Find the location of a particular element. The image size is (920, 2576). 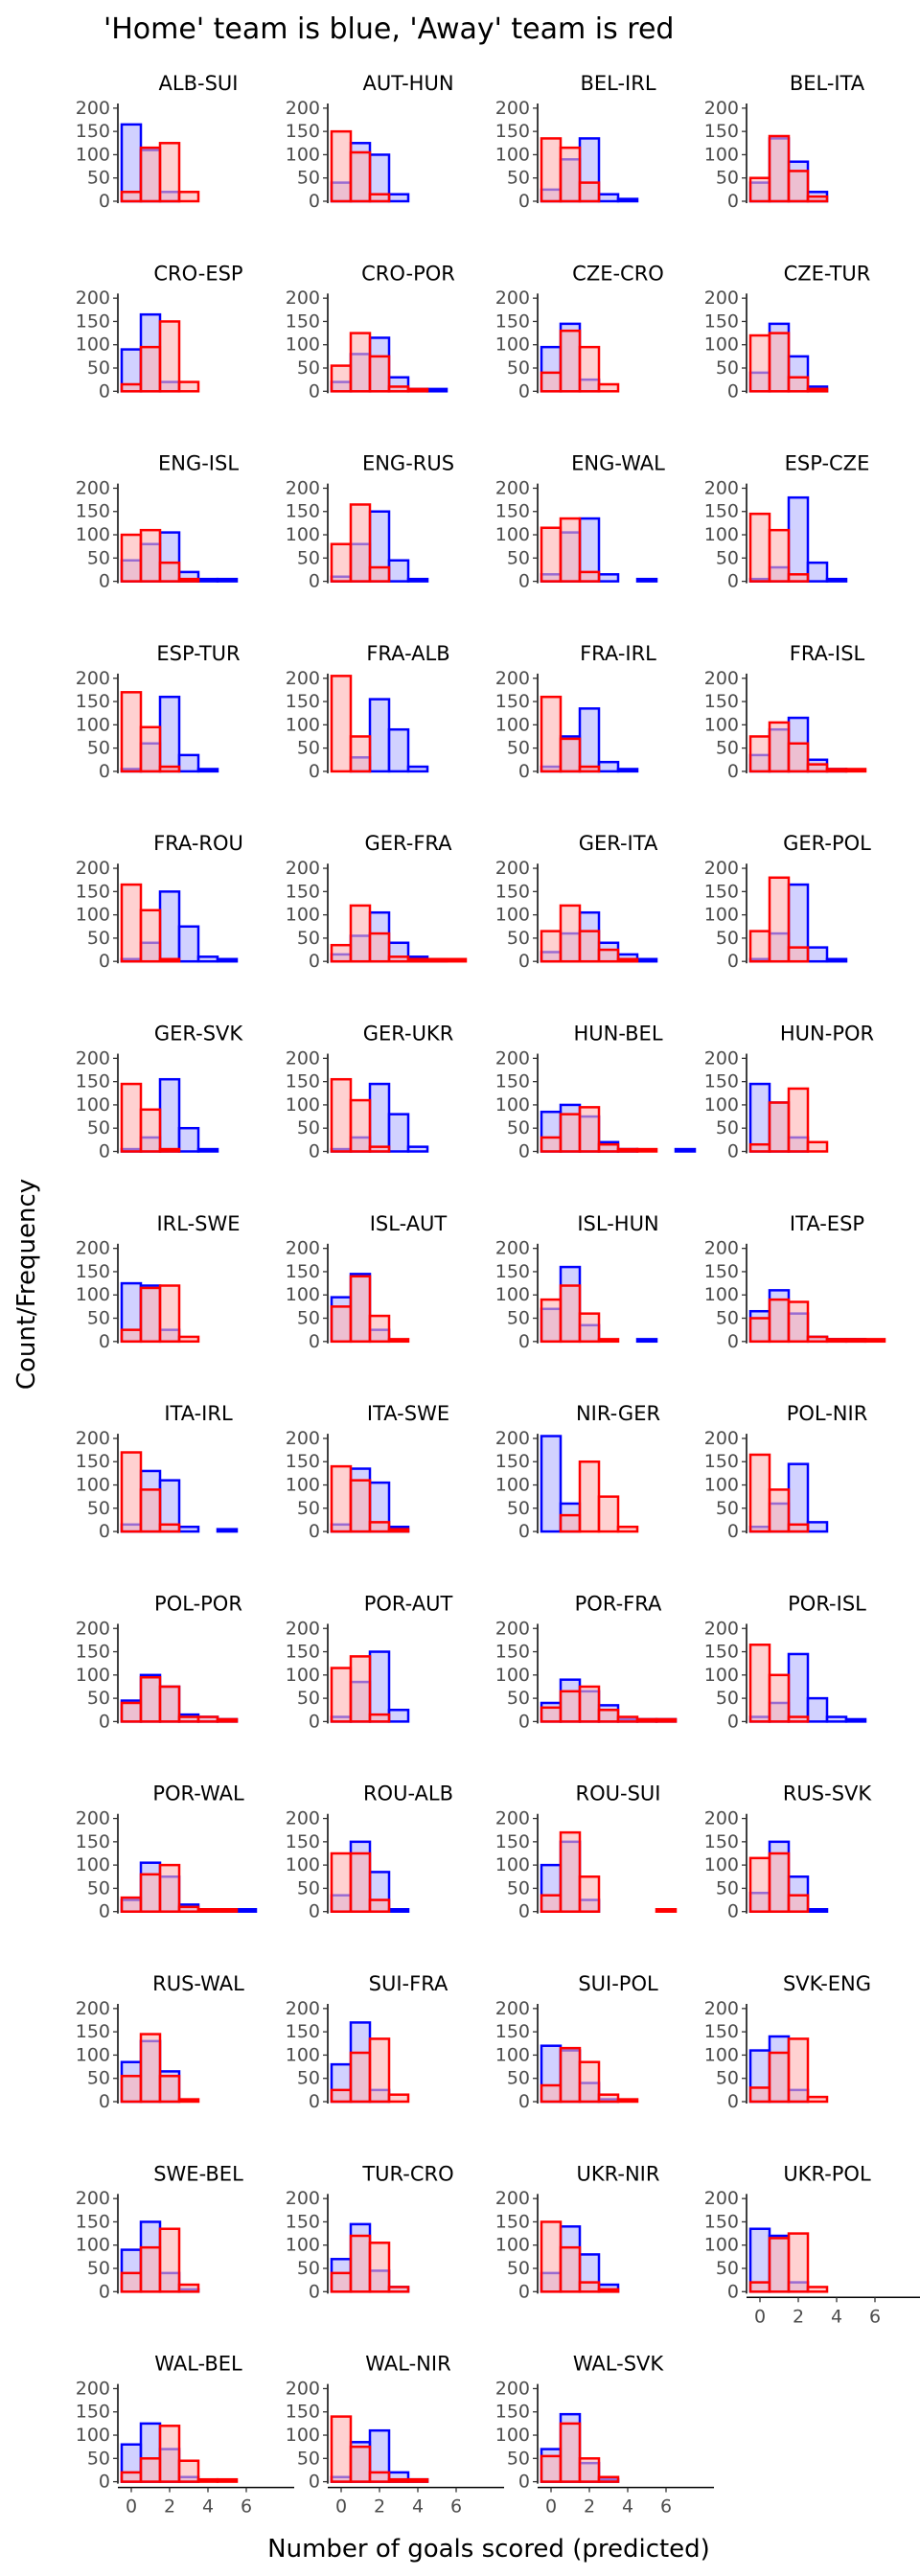

x-tick-label: 4 is located at coordinates (627, 2507).